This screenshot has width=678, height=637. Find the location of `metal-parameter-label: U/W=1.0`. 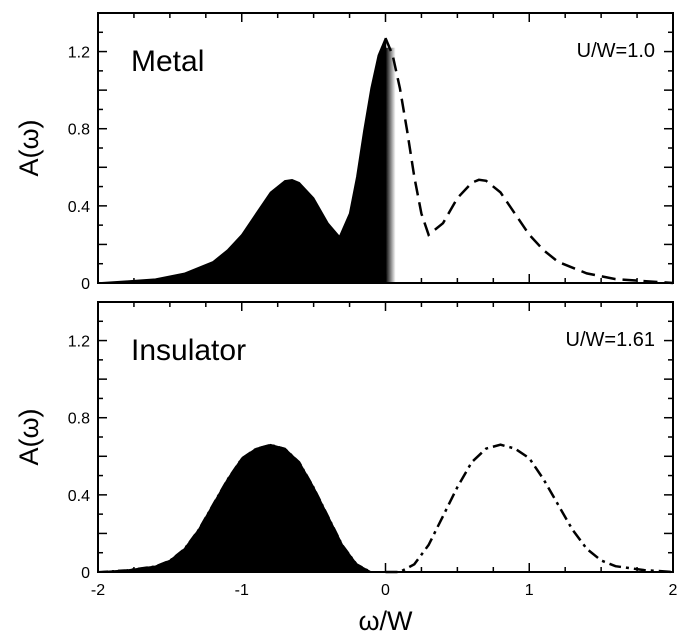

metal-parameter-label: U/W=1.0 is located at coordinates (616, 51).